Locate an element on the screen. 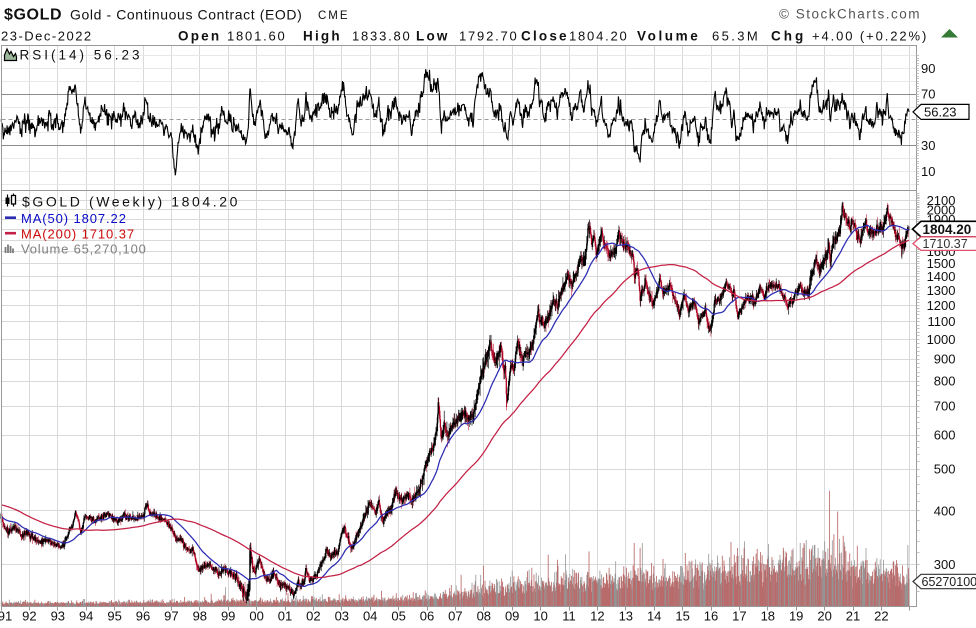 This screenshot has width=976, height=628. svg-text: 17 is located at coordinates (739, 616).